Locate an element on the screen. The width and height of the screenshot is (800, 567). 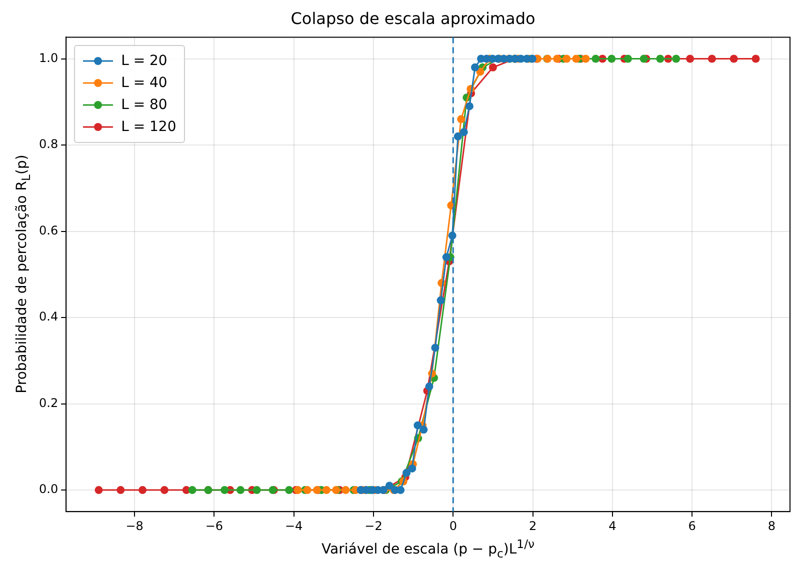
x-tick-label: −4 is located at coordinates (294, 525).